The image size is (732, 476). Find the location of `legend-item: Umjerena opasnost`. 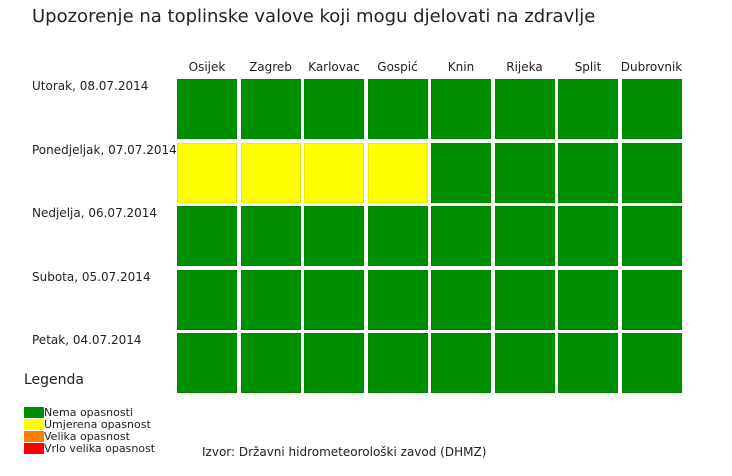

legend-item: Umjerena opasnost is located at coordinates (87, 425).